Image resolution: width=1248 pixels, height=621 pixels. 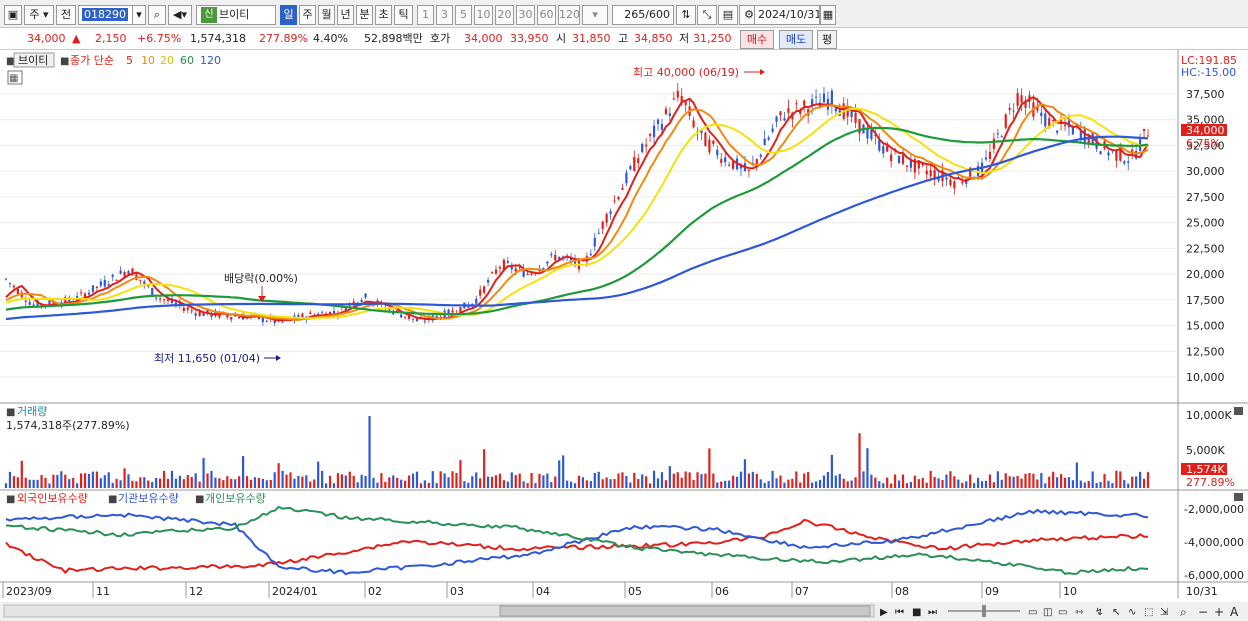 What do you see at coordinates (288, 15) in the screenshot?
I see `period-day: 일` at bounding box center [288, 15].